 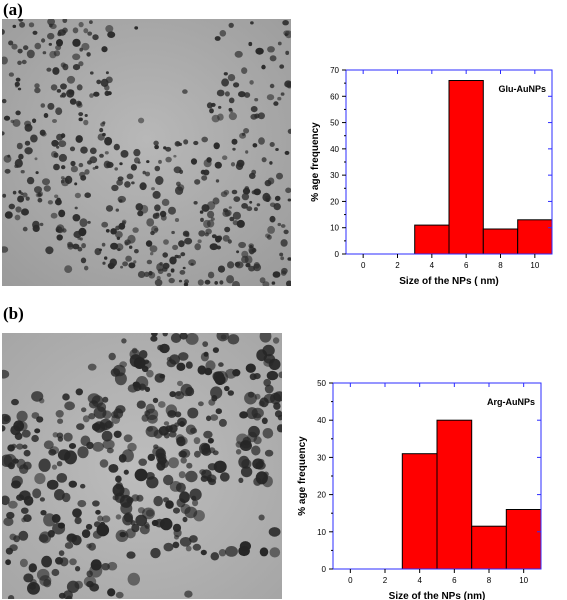 I want to click on a-xtick-label: 10, so click(x=534, y=265).